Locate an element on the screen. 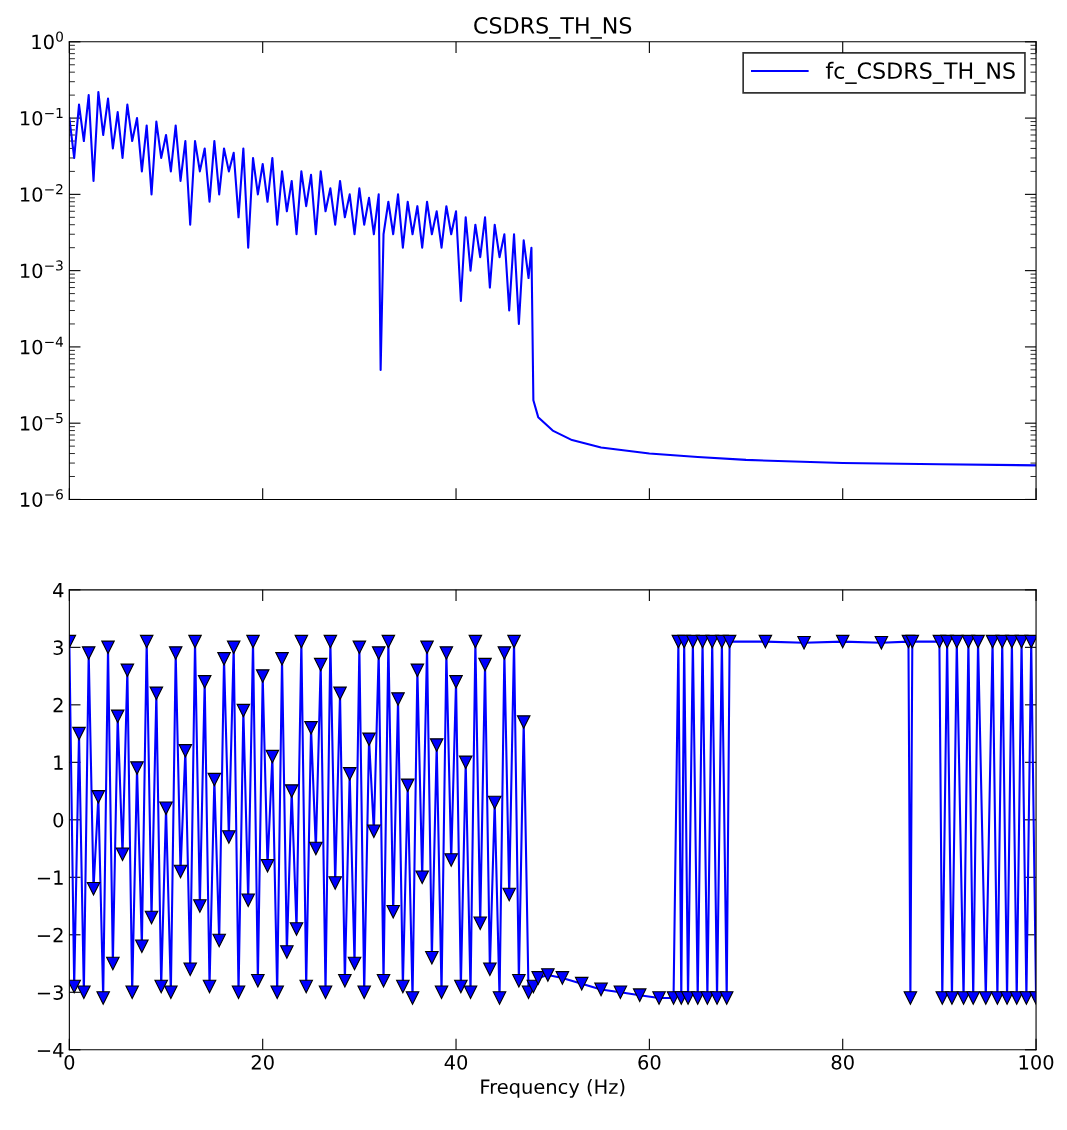 This screenshot has width=1067, height=1130. y-tick-label: 10$^{−6}$ is located at coordinates (41, 498).